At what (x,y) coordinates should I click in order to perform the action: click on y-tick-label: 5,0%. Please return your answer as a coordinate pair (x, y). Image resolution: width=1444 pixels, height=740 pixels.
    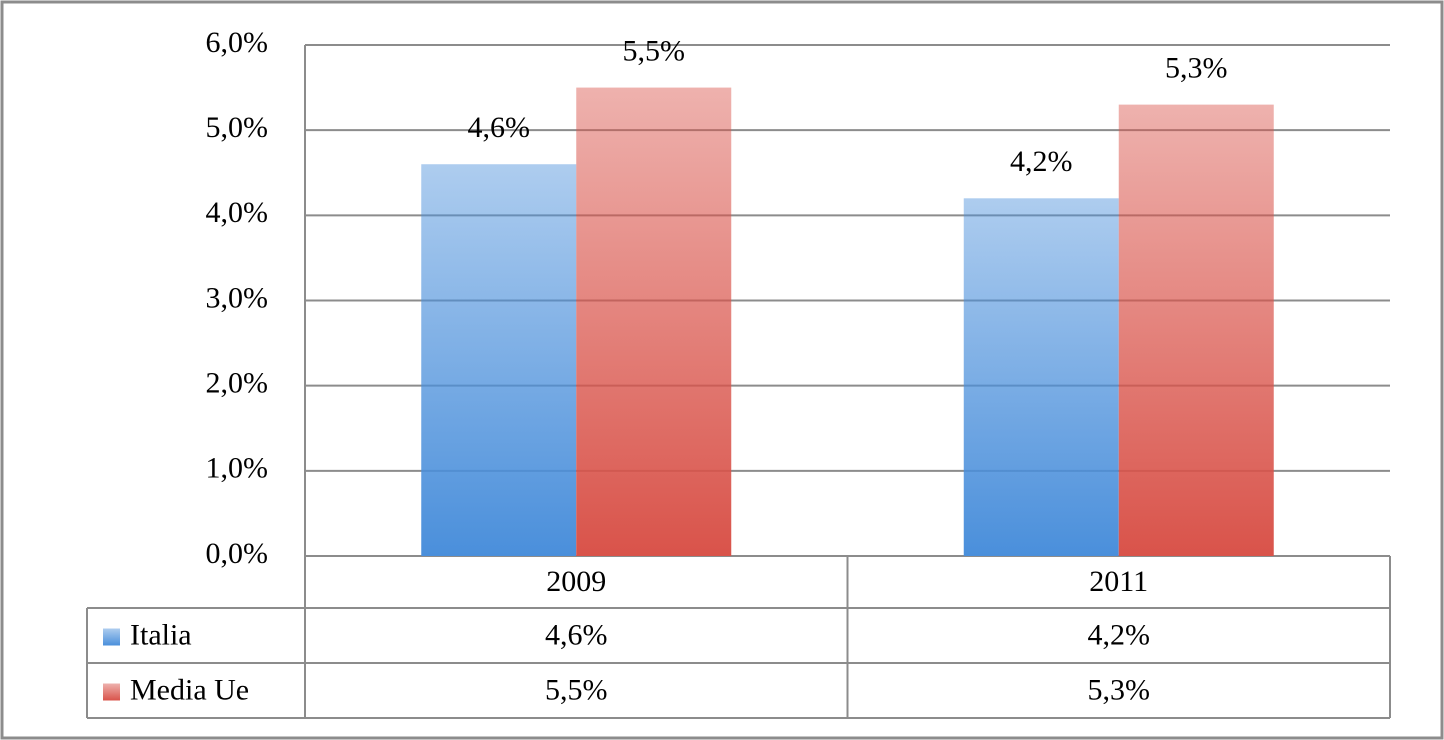
    Looking at the image, I should click on (237, 127).